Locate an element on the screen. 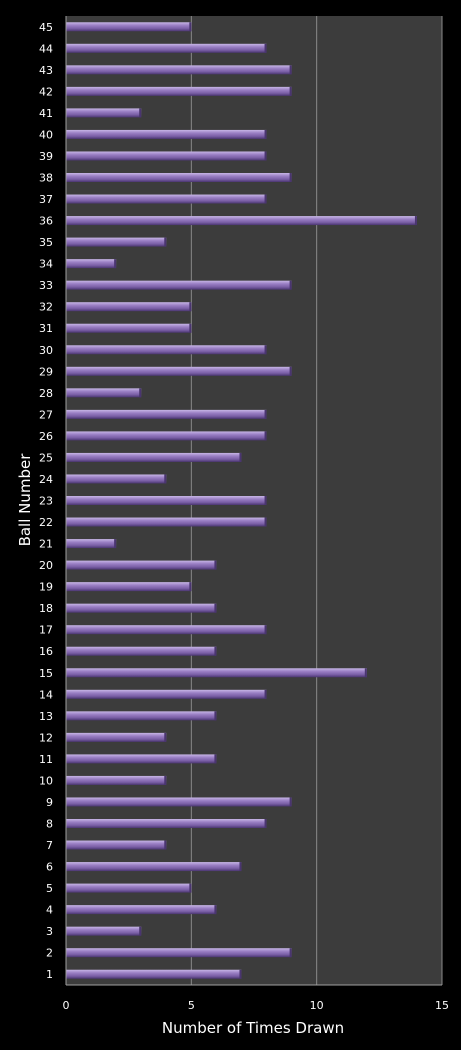  y-tick-label: 40 is located at coordinates (46, 134).